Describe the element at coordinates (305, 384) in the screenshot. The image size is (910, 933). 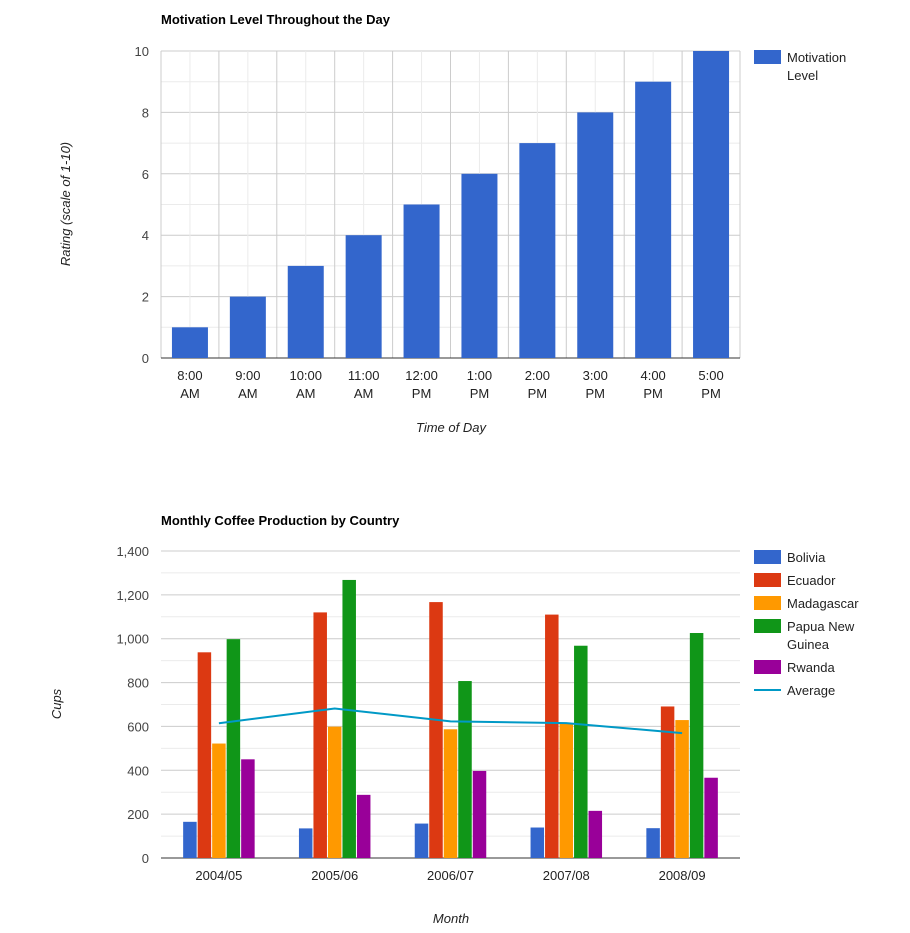
I see `x-tick-label: 10:00 AM` at that location.